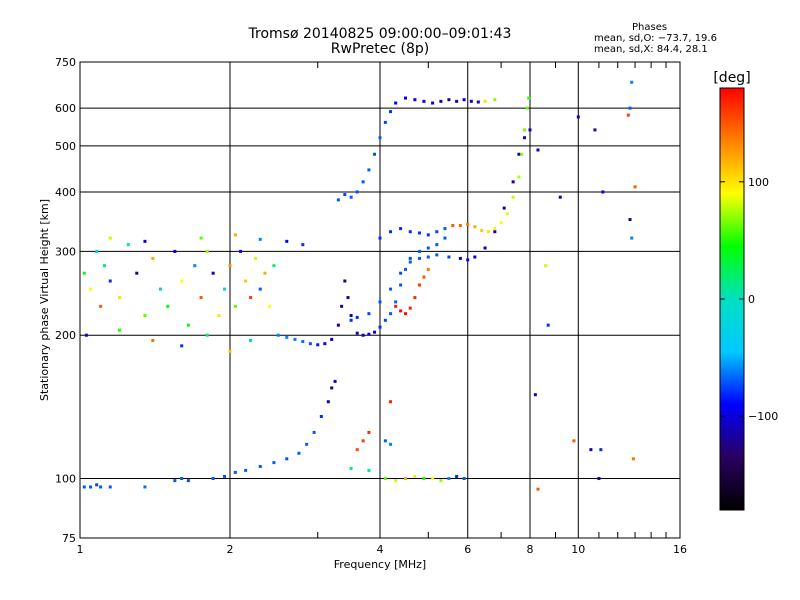 This screenshot has width=800, height=600. I want to click on x-axis-label: Frequency [MHz], so click(380, 564).